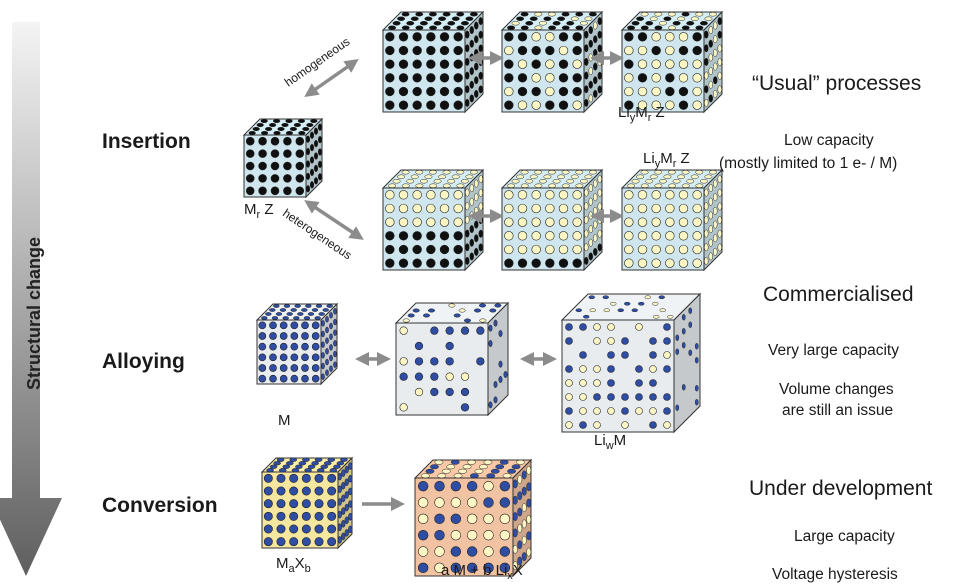 This screenshot has width=966, height=584. What do you see at coordinates (841, 488) in the screenshot?
I see `conversion-status: Under development` at bounding box center [841, 488].